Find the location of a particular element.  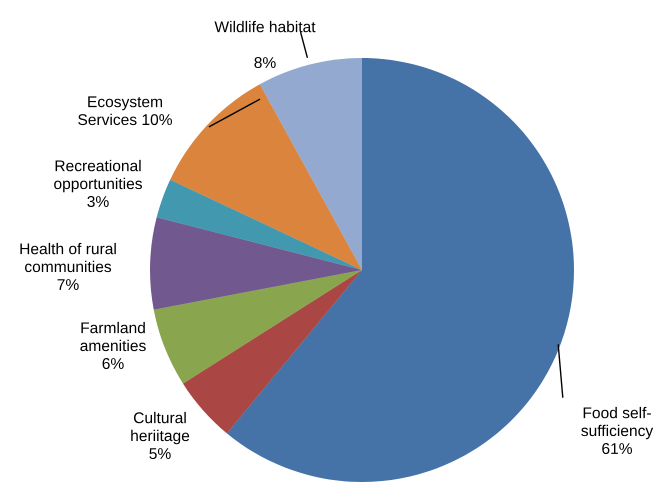

data-label: 3% is located at coordinates (98, 202).